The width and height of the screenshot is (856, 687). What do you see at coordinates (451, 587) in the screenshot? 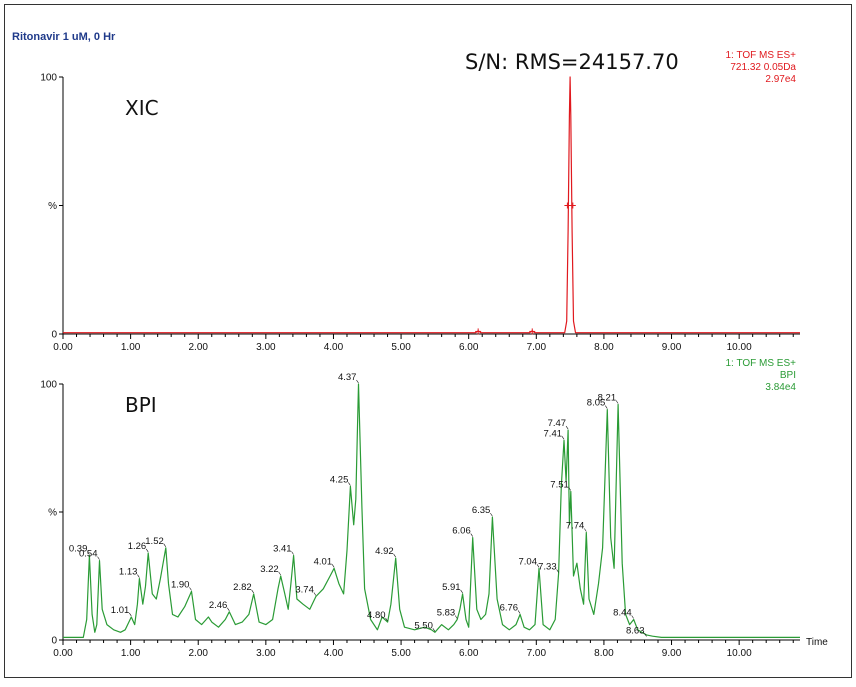
I see `peak-label: 5.91` at bounding box center [451, 587].